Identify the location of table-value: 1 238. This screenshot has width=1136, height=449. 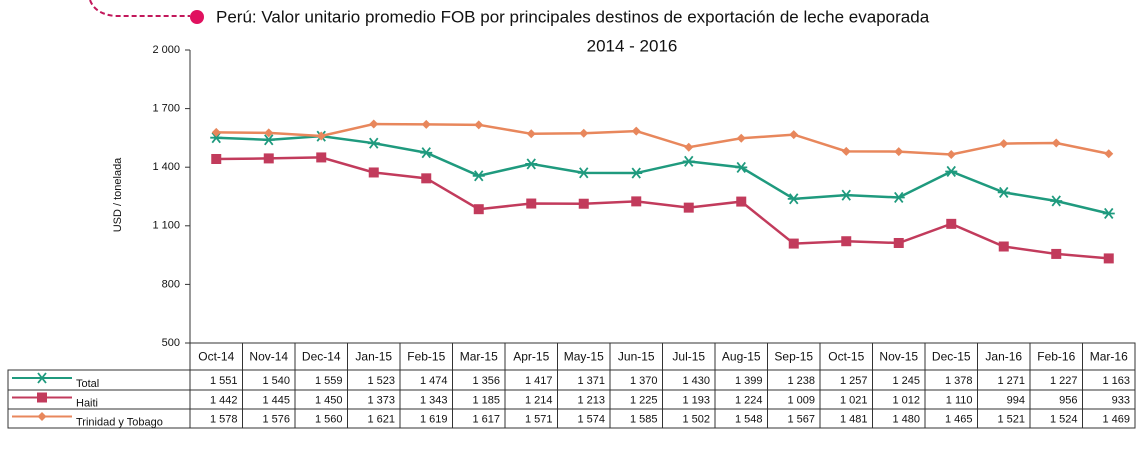
(801, 381).